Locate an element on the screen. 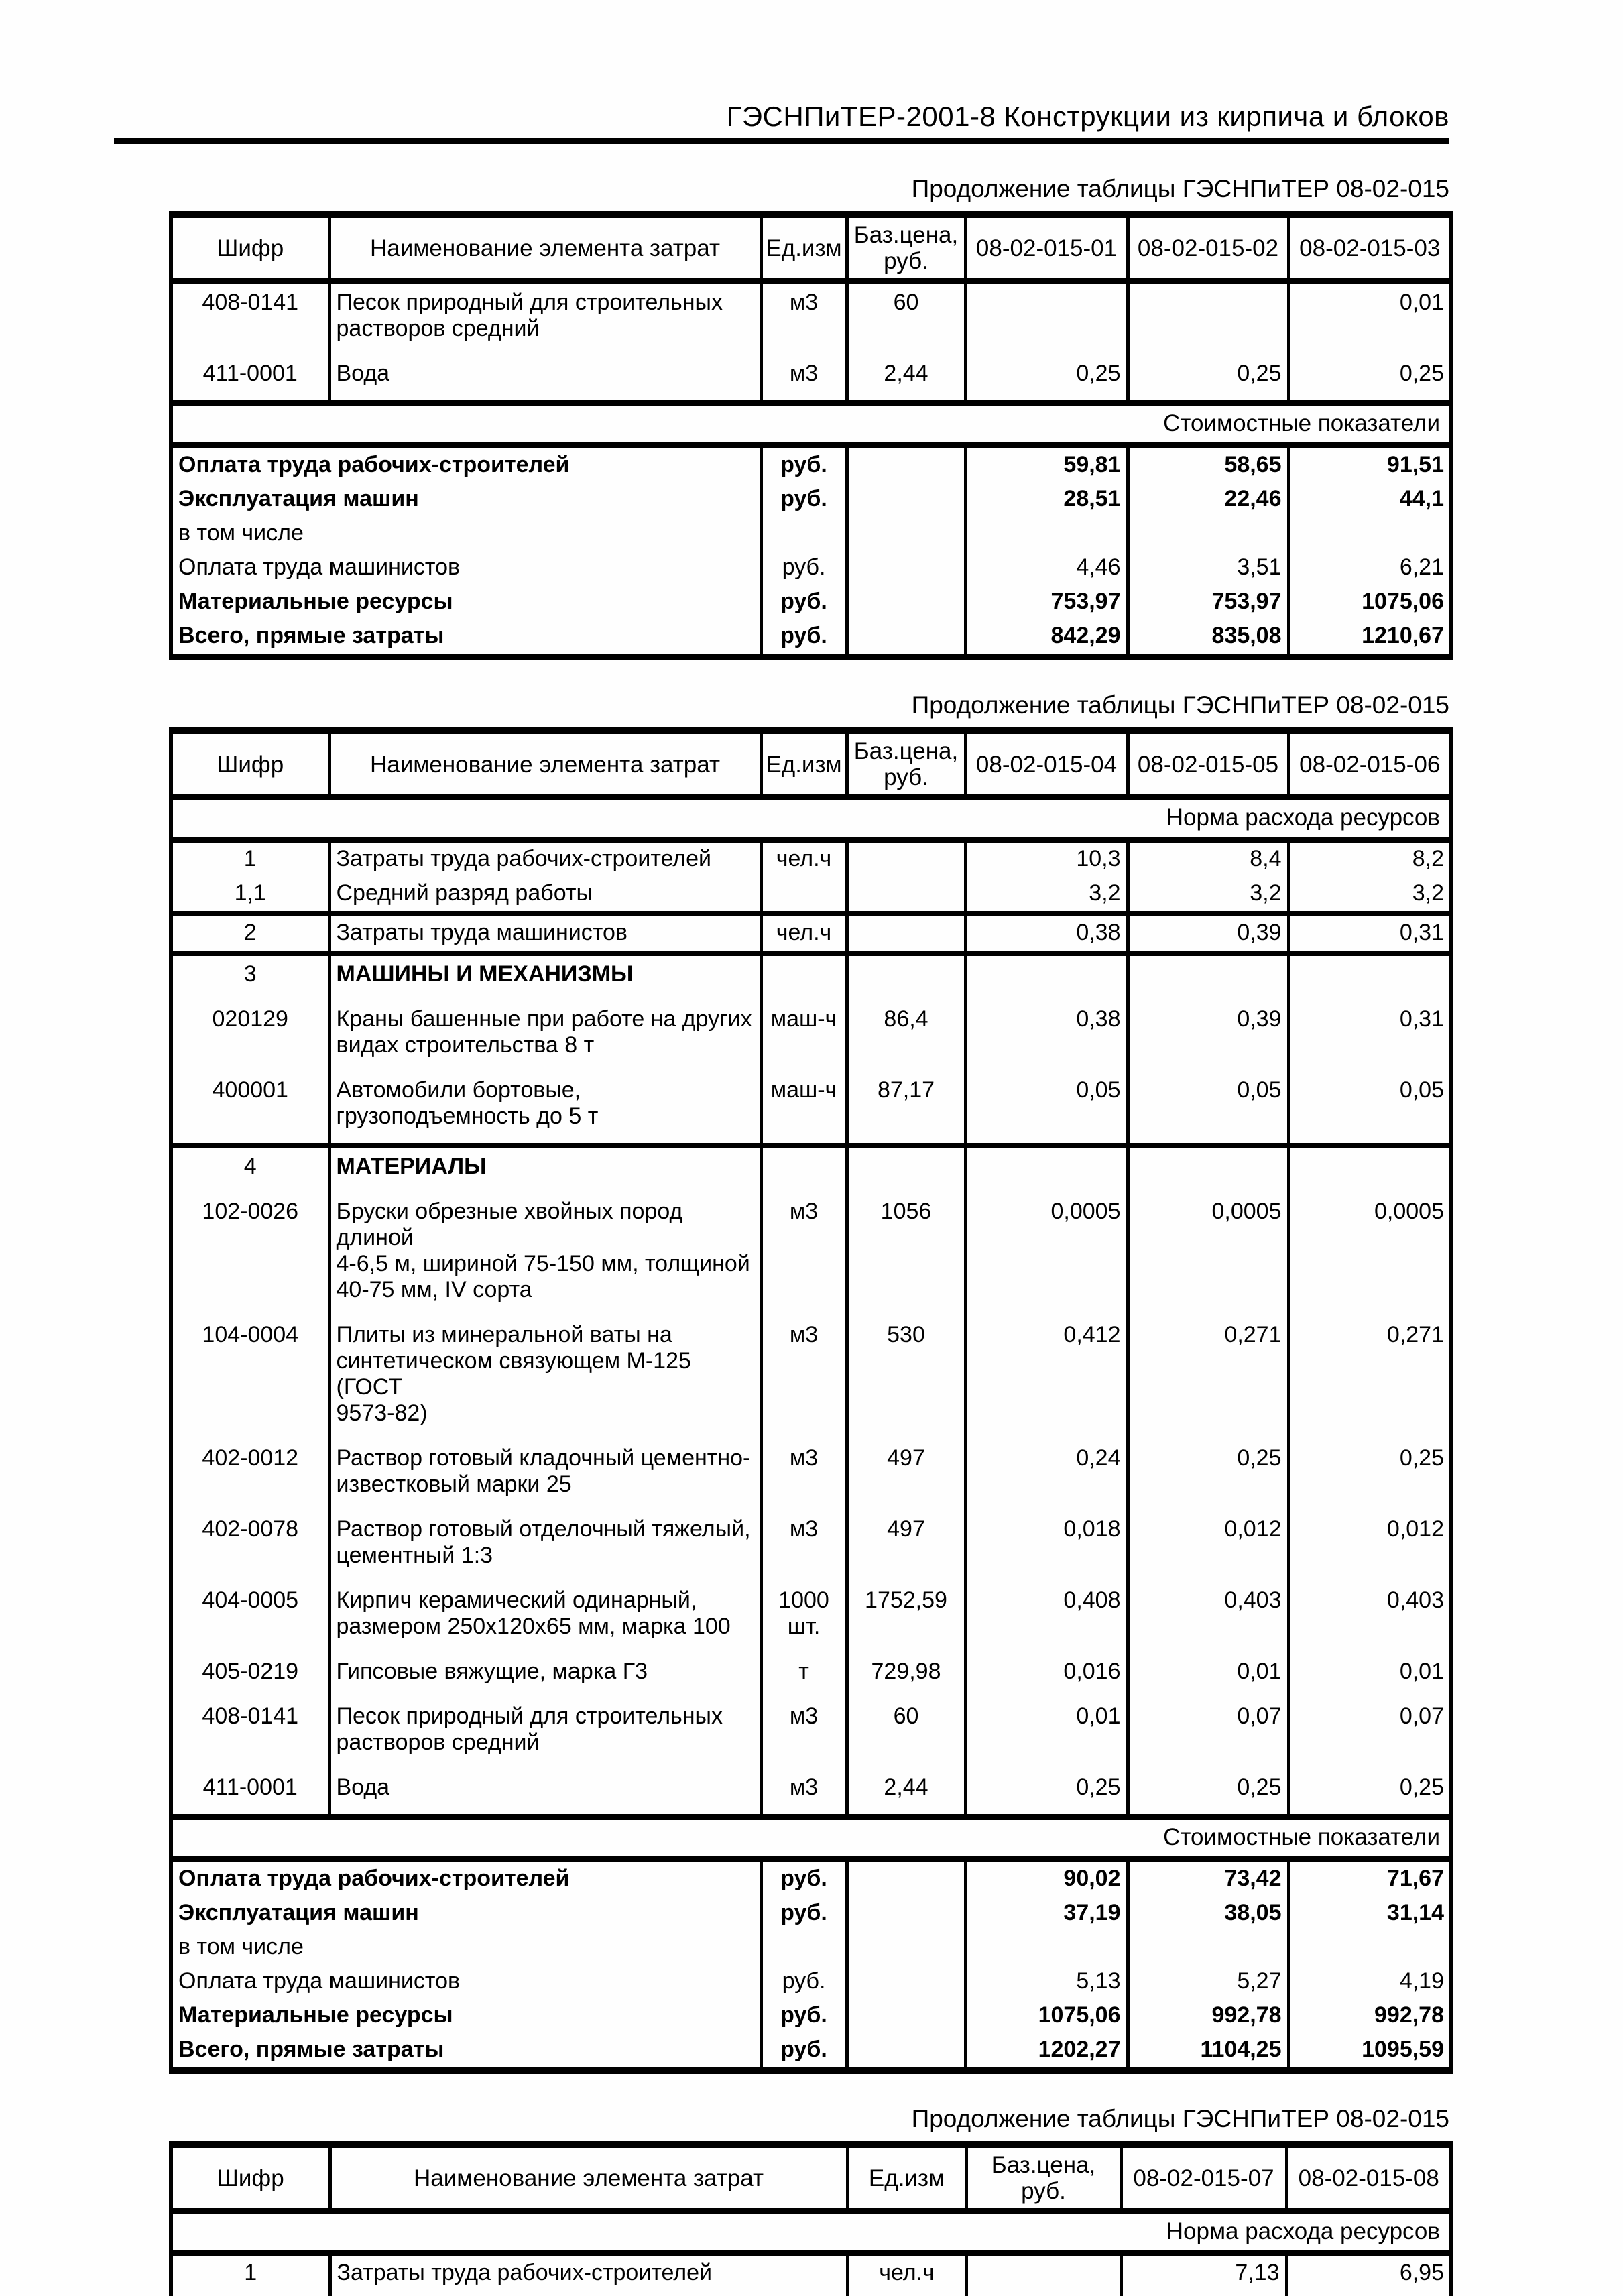 This screenshot has height=2296, width=1623. cell-val: 6,95 is located at coordinates (1368, 2272).